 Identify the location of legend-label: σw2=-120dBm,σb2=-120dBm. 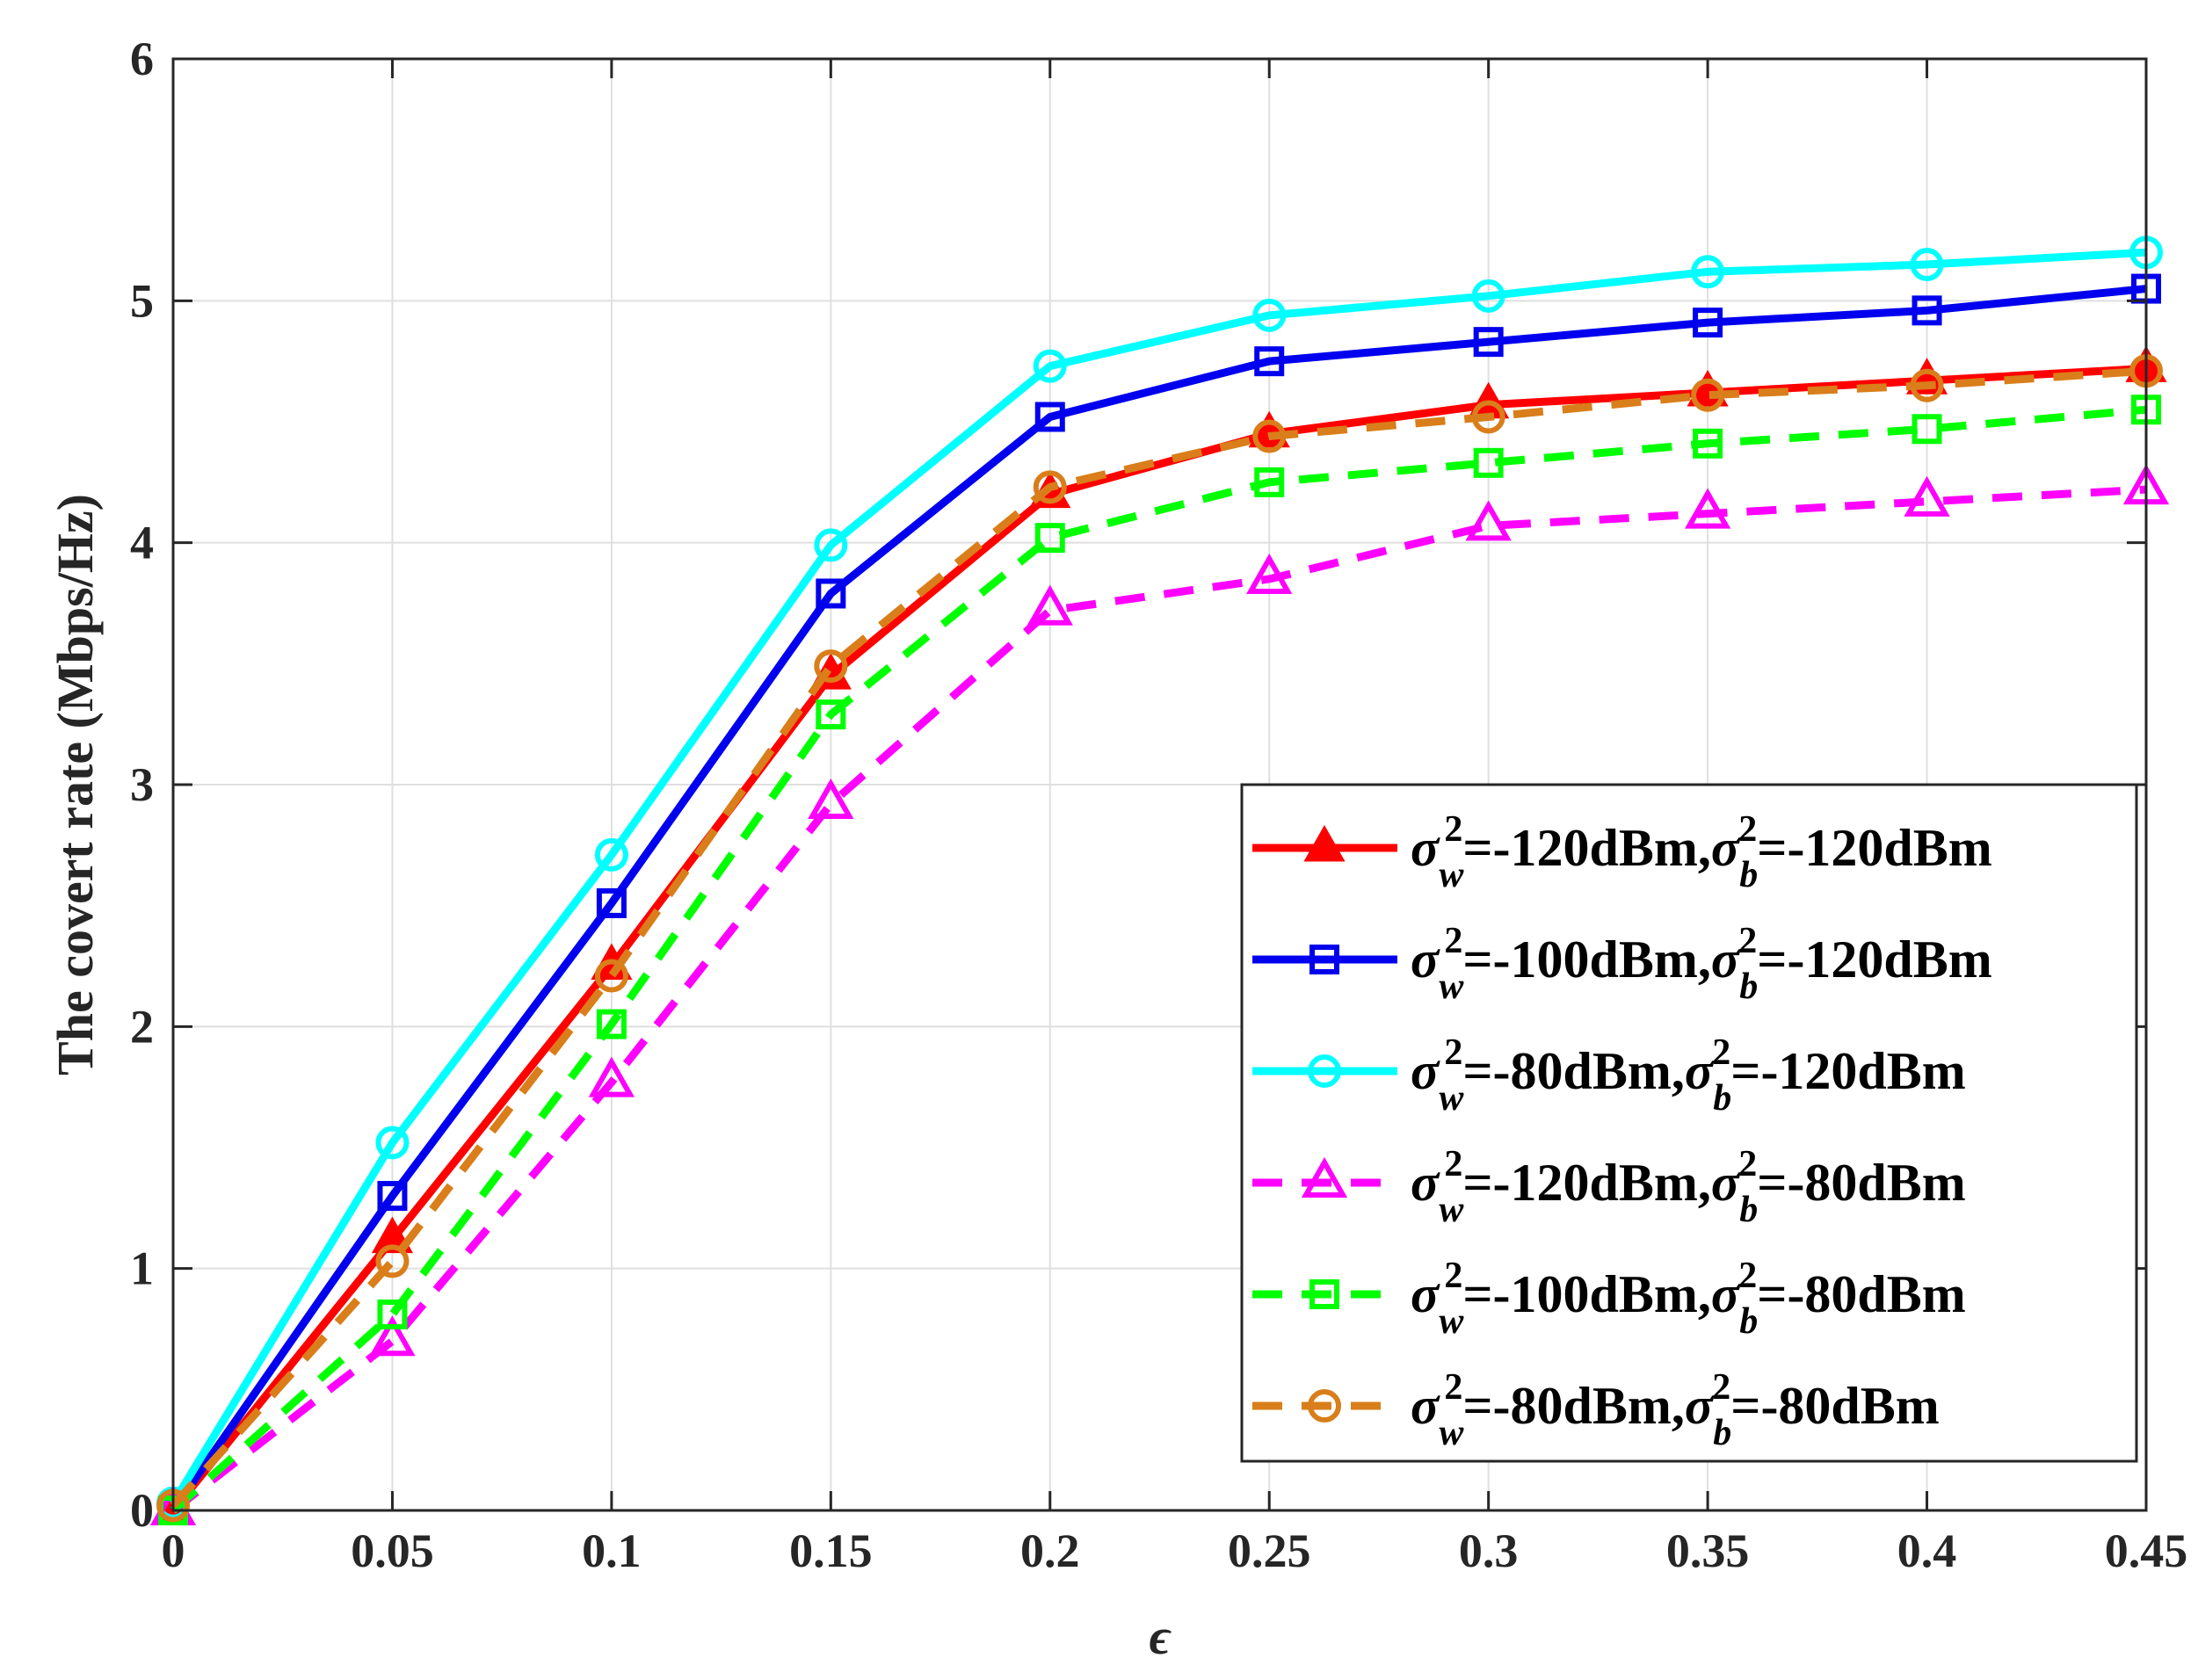
(1701, 852).